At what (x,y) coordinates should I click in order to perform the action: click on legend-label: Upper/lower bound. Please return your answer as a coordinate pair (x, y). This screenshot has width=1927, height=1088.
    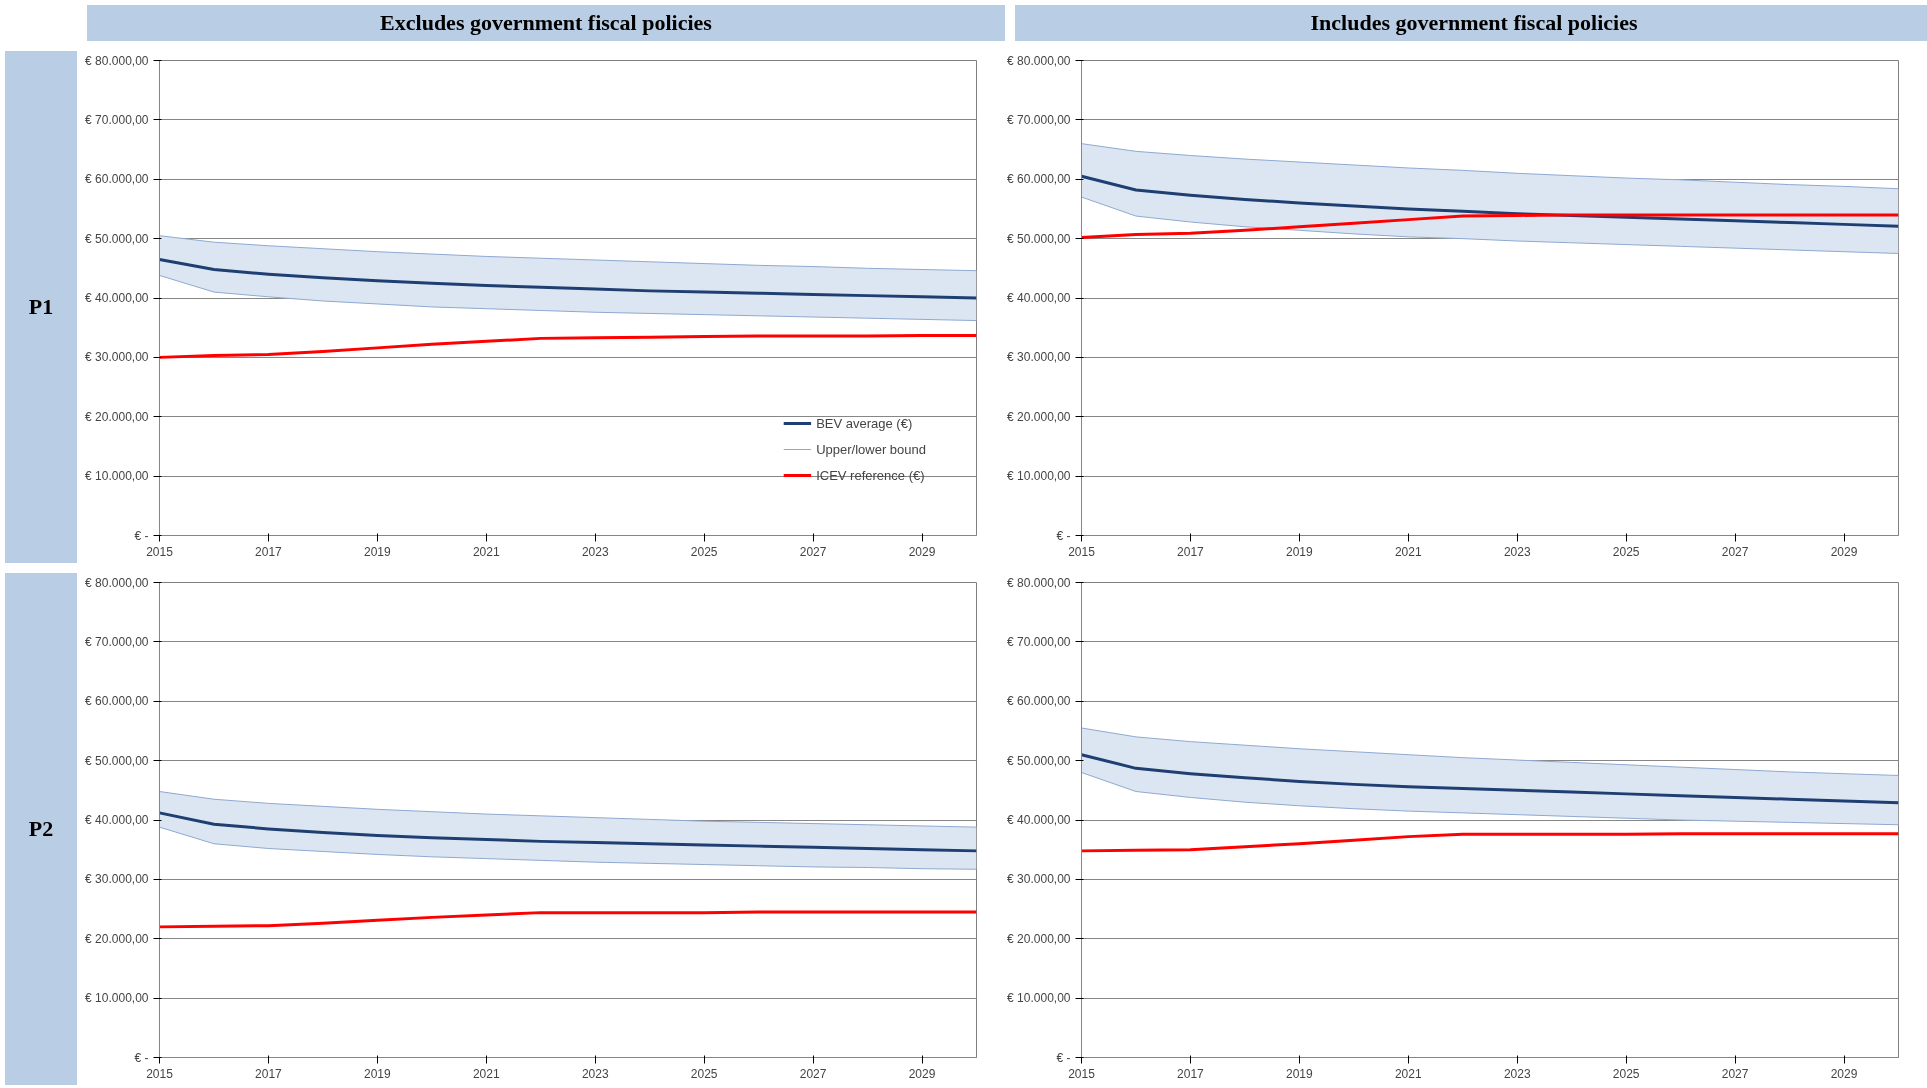
    Looking at the image, I should click on (871, 449).